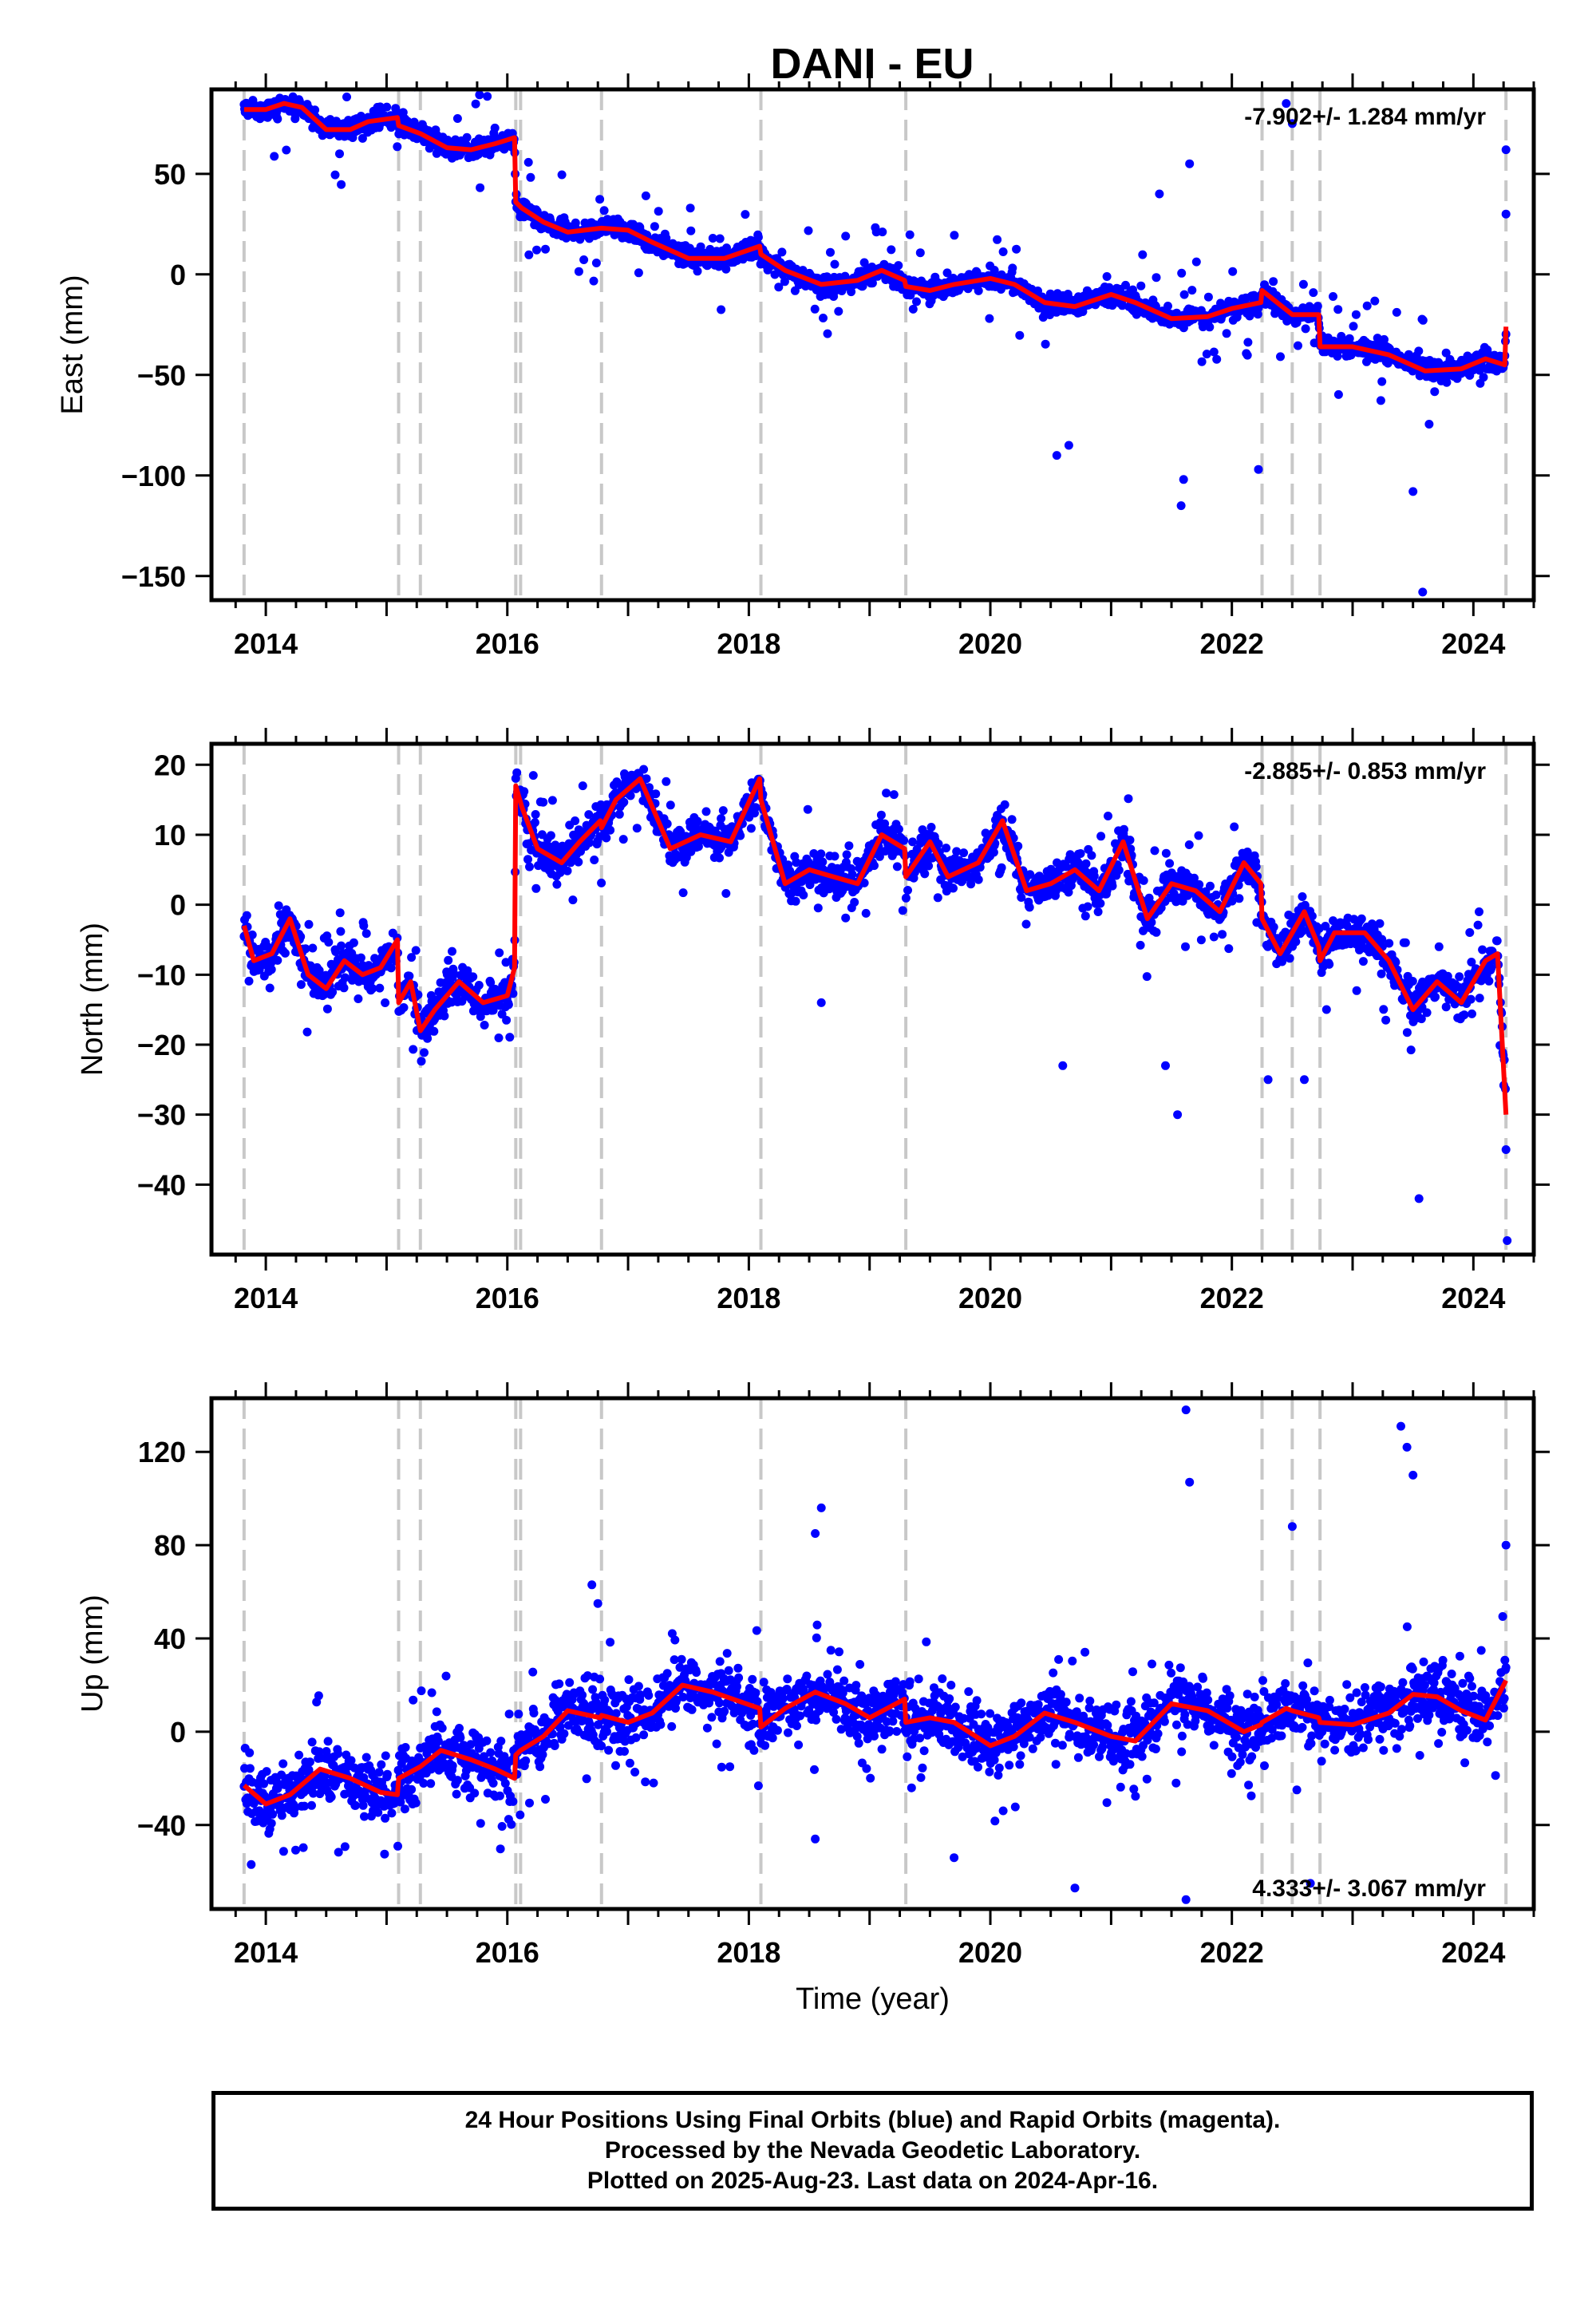 The height and width of the screenshot is (2316, 1596). I want to click on data-point-2000, so click(1384, 339).